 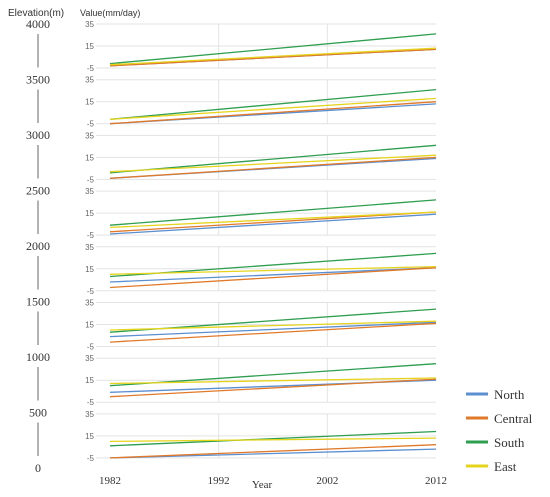 What do you see at coordinates (219, 481) in the screenshot?
I see `x-tick-label: 1992` at bounding box center [219, 481].